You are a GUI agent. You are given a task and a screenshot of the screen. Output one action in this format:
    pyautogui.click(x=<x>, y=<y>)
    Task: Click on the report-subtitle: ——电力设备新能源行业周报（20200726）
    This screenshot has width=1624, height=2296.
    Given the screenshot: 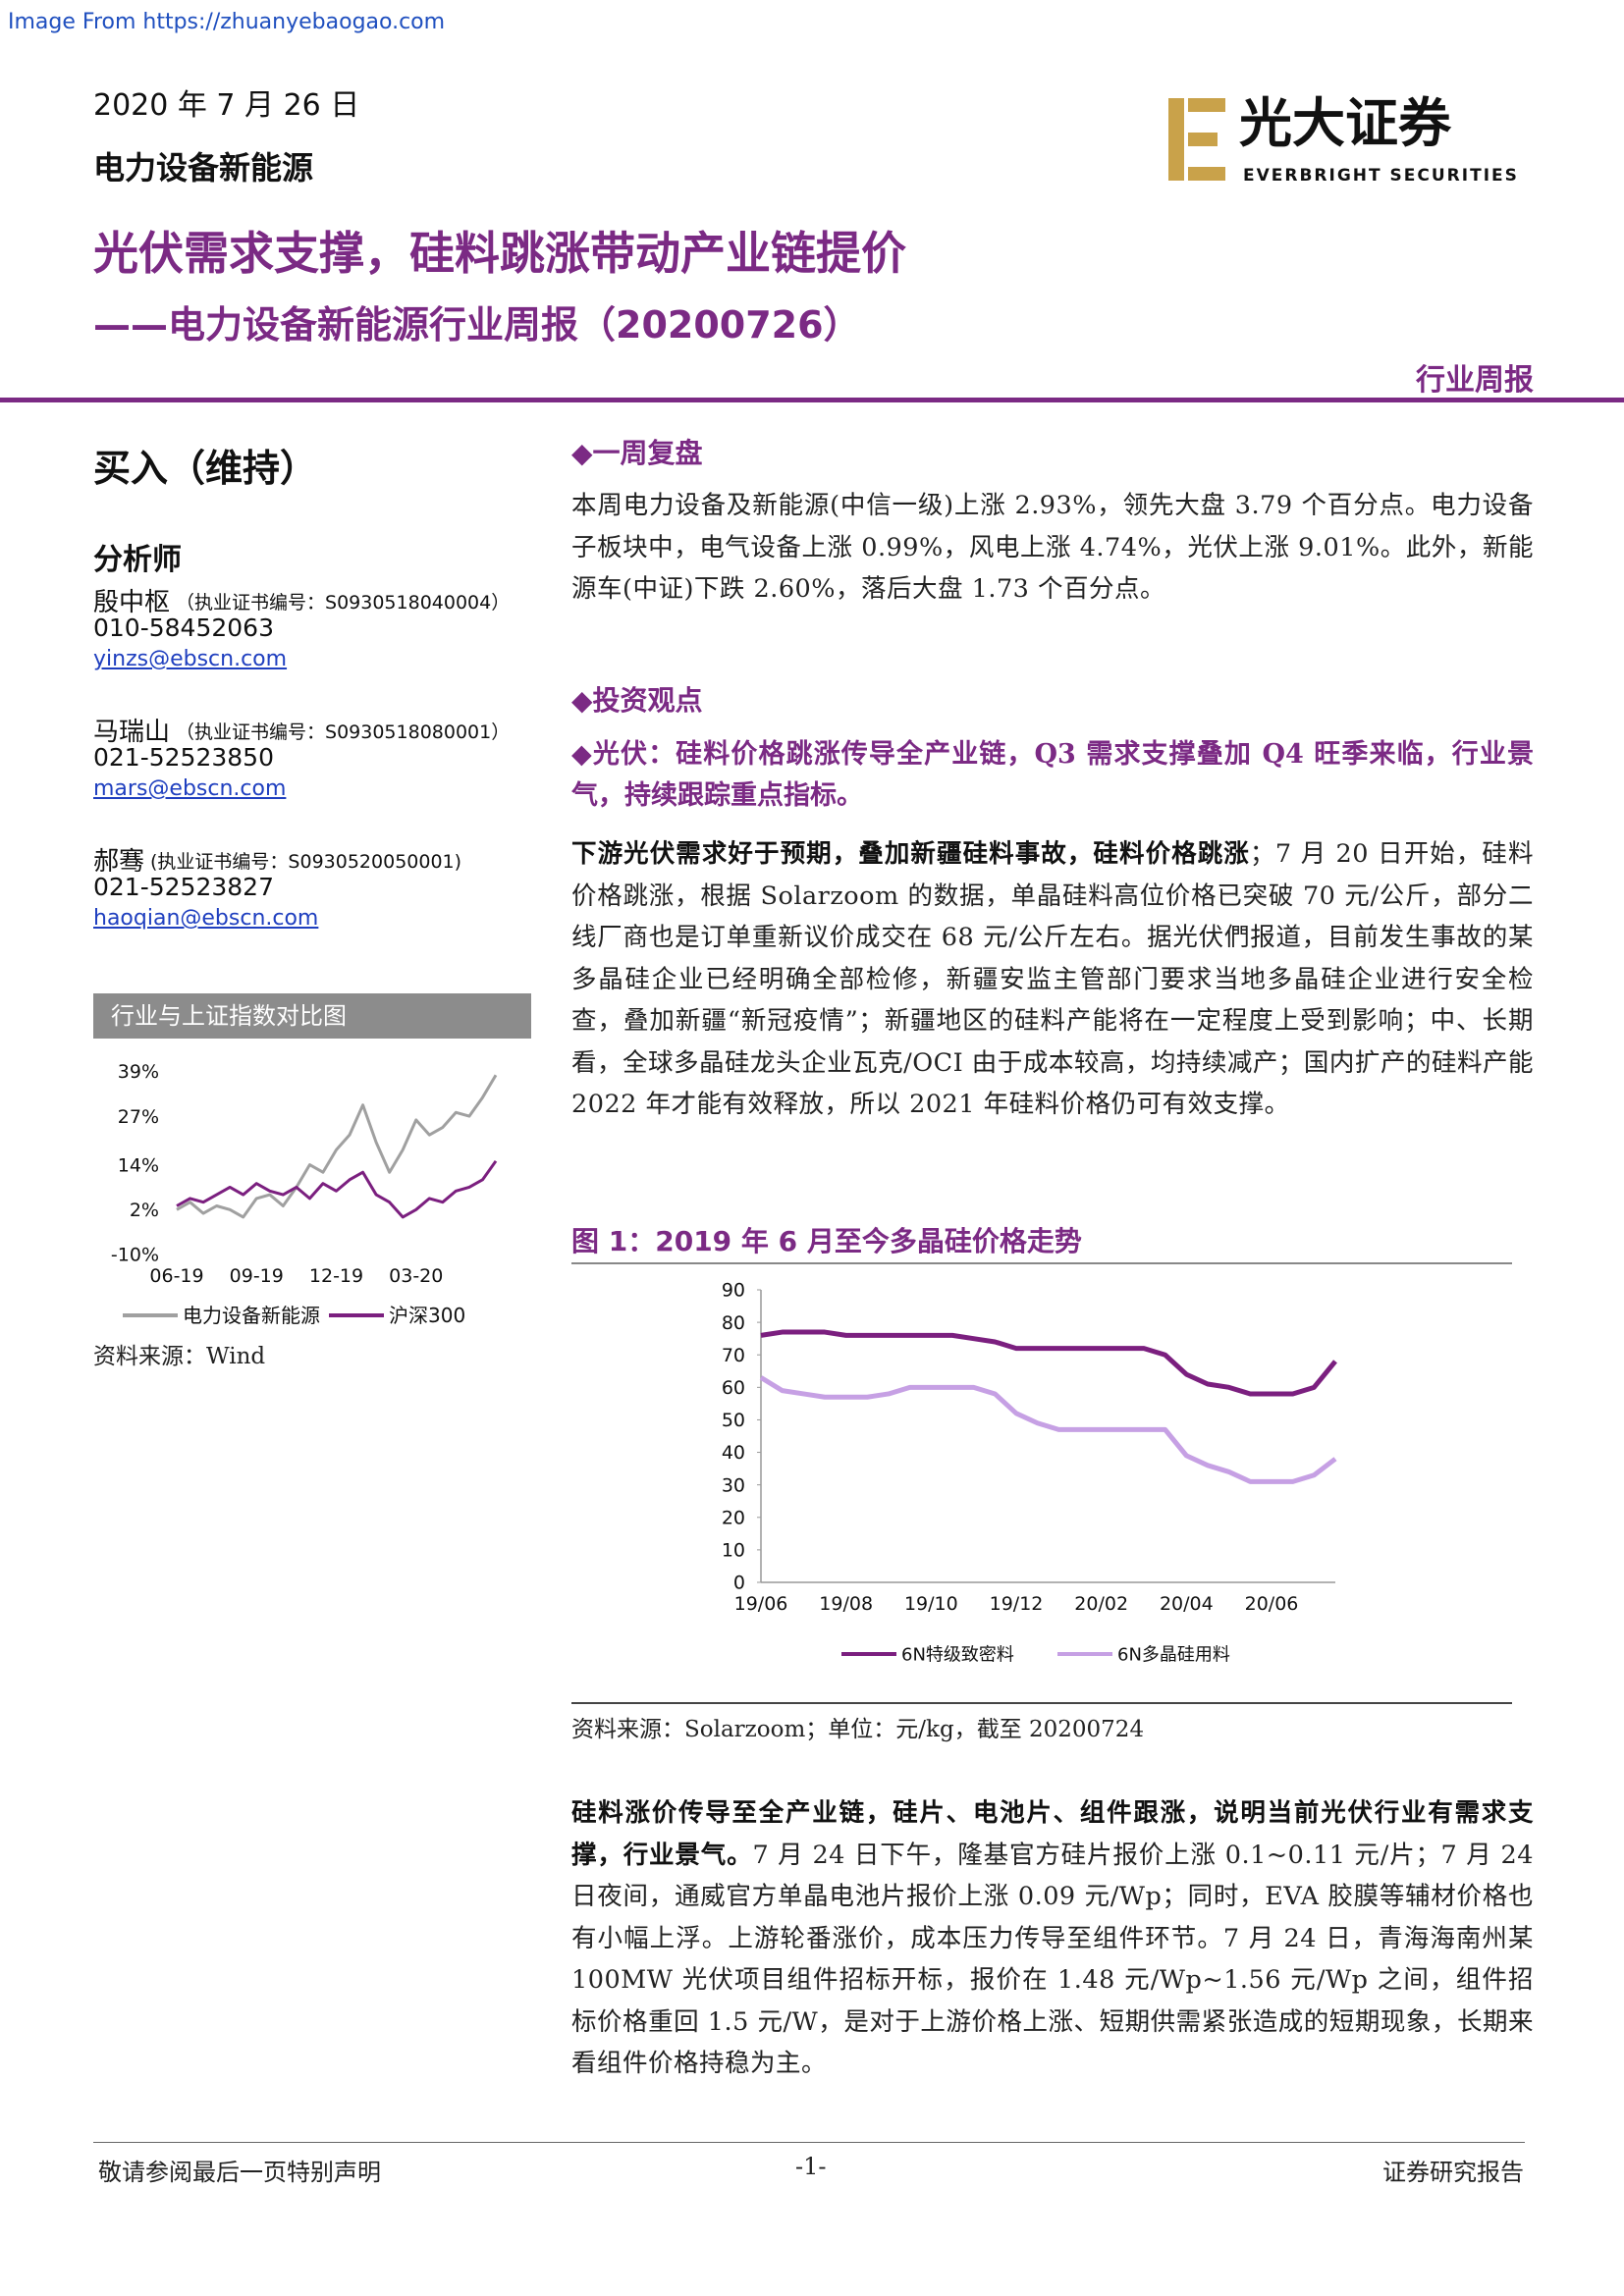 What is the action you would take?
    pyautogui.click(x=477, y=325)
    